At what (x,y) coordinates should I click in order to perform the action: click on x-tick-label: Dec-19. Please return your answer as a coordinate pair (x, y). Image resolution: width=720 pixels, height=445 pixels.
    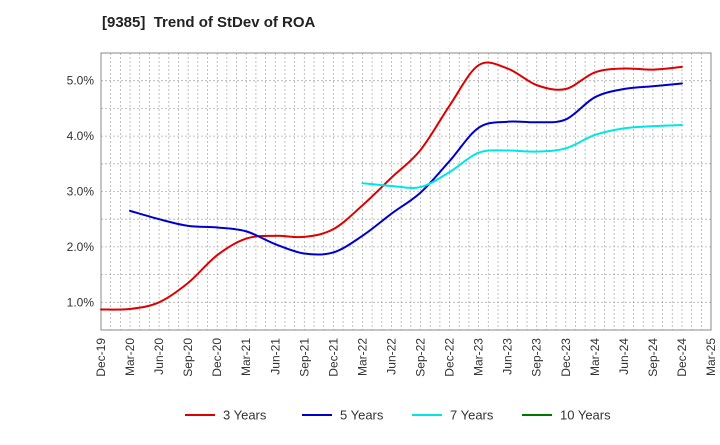
    Looking at the image, I should click on (101, 357).